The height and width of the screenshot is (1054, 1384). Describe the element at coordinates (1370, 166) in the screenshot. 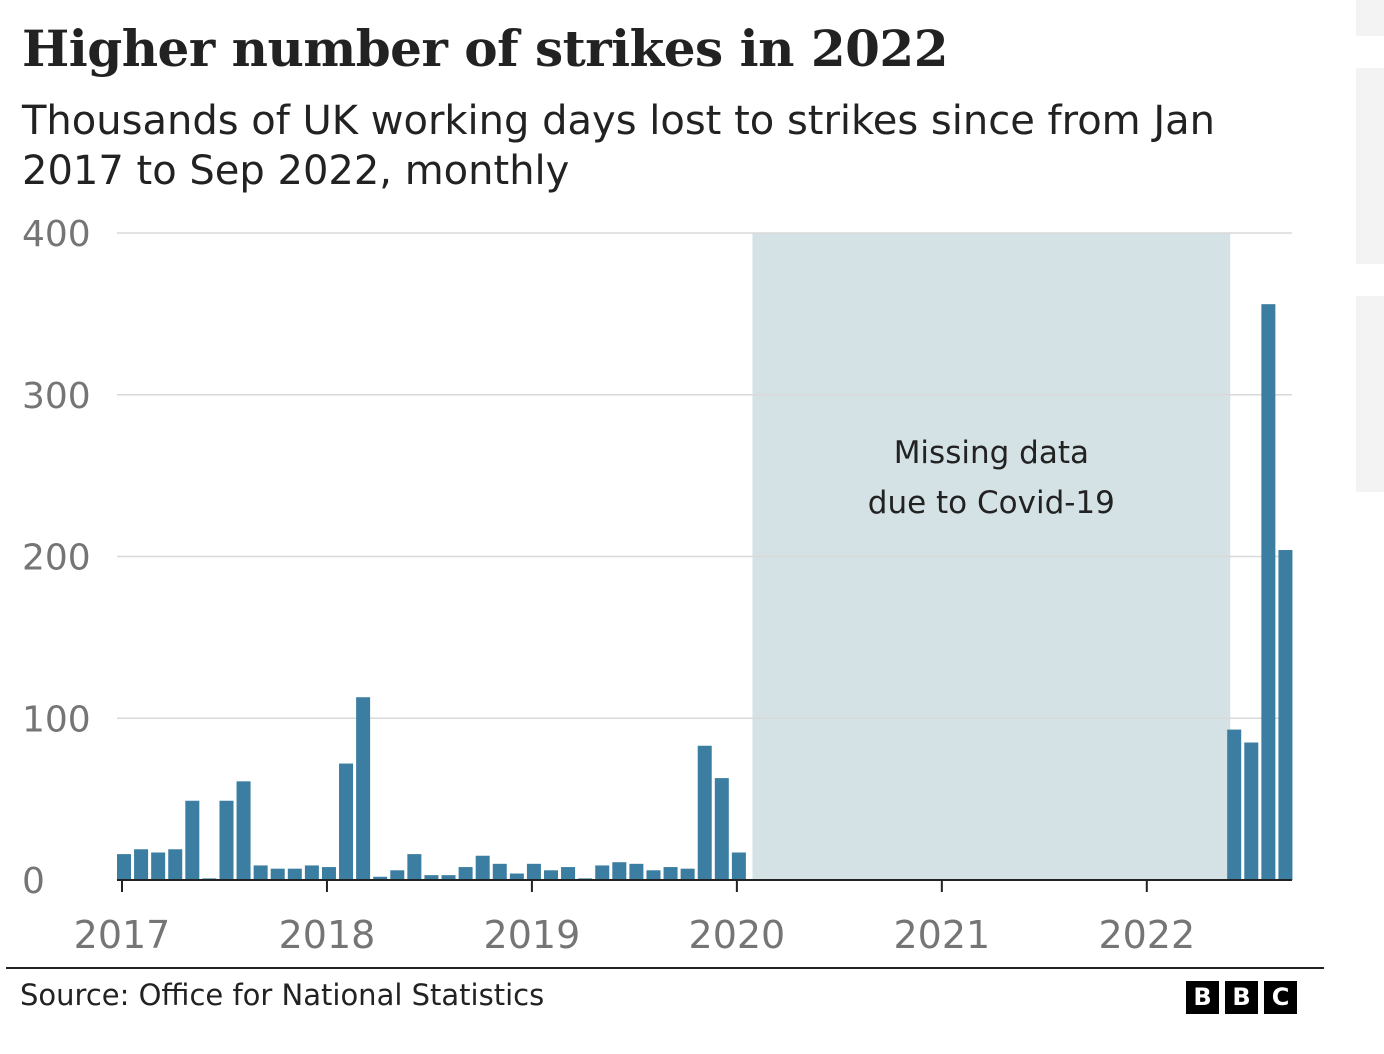

I see `edge-panel-middle` at that location.